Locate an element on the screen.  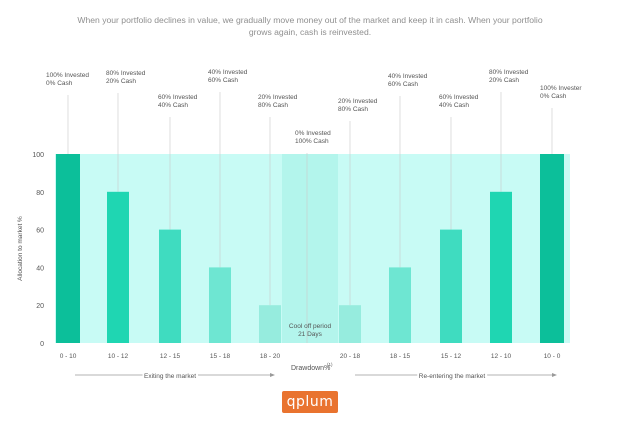
x-axis-label: Drawdown% is located at coordinates (310, 368).